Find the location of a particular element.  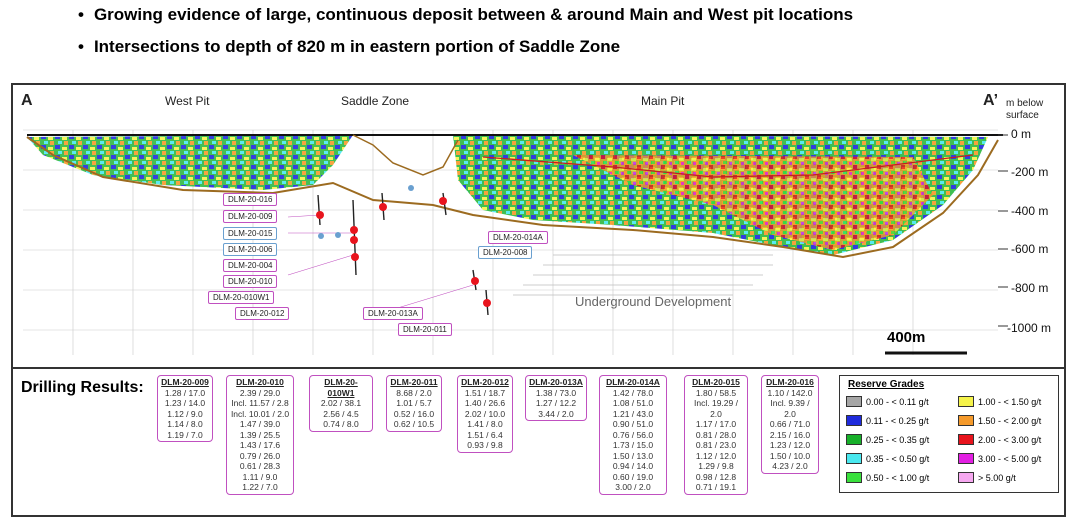

result-line: 1.38 / 73.0 is located at coordinates (556, 392).